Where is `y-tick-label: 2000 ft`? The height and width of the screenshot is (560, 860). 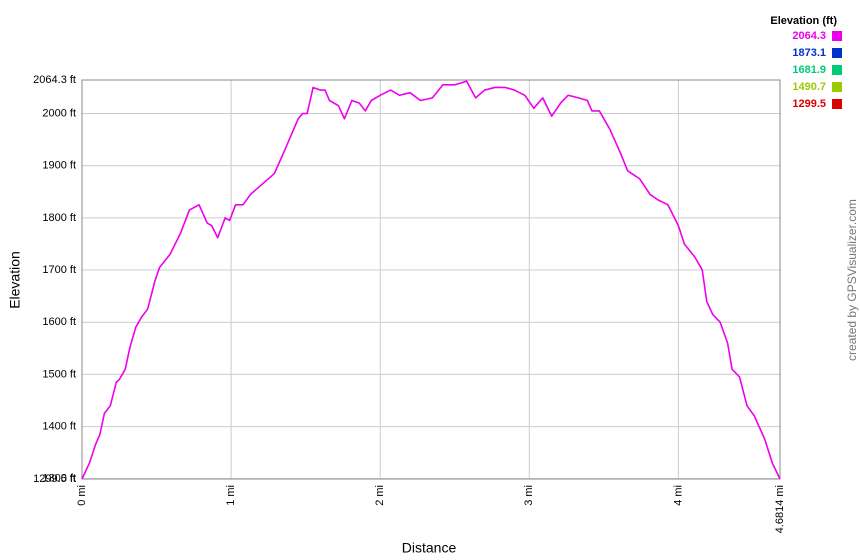 y-tick-label: 2000 ft is located at coordinates (59, 113).